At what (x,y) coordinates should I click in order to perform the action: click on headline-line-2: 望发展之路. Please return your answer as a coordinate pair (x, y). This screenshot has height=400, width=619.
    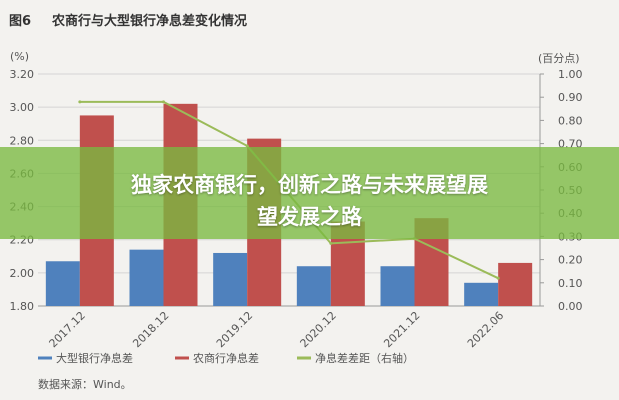
    Looking at the image, I should click on (309, 217).